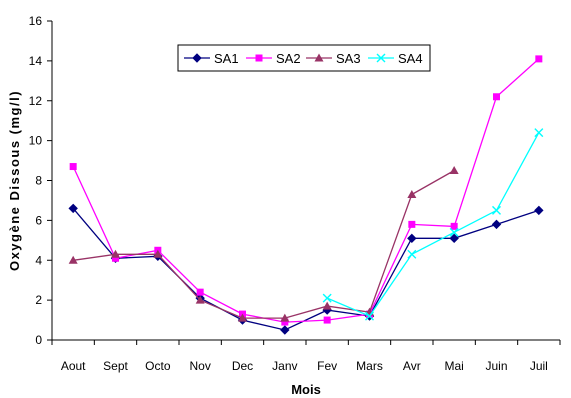 This screenshot has height=398, width=571. I want to click on x-tick-label: Avr, so click(412, 366).